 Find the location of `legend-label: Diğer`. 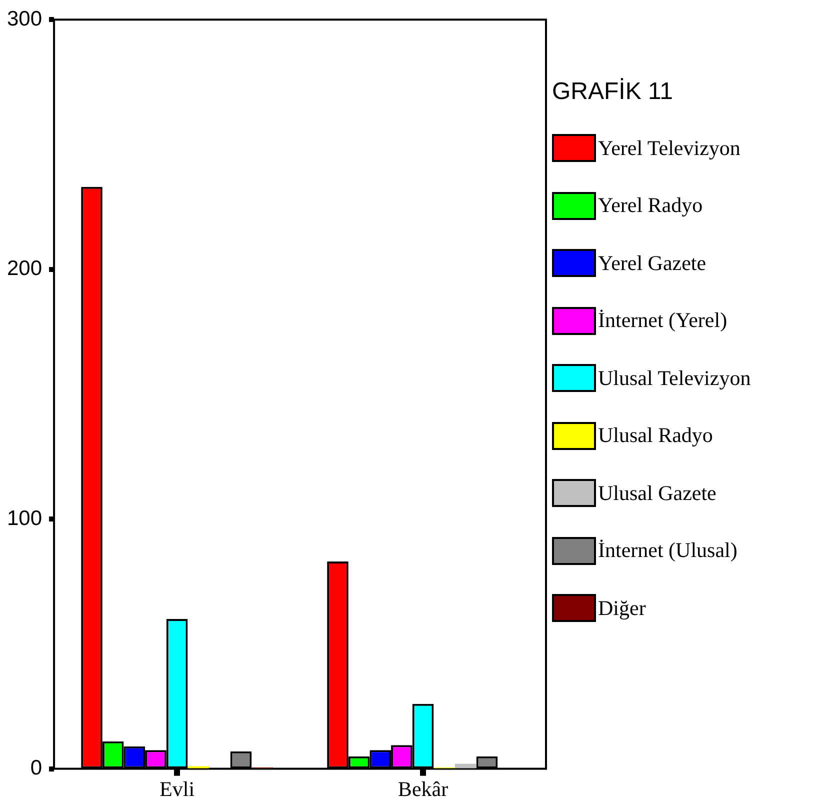

legend-label: Diğer is located at coordinates (622, 608).